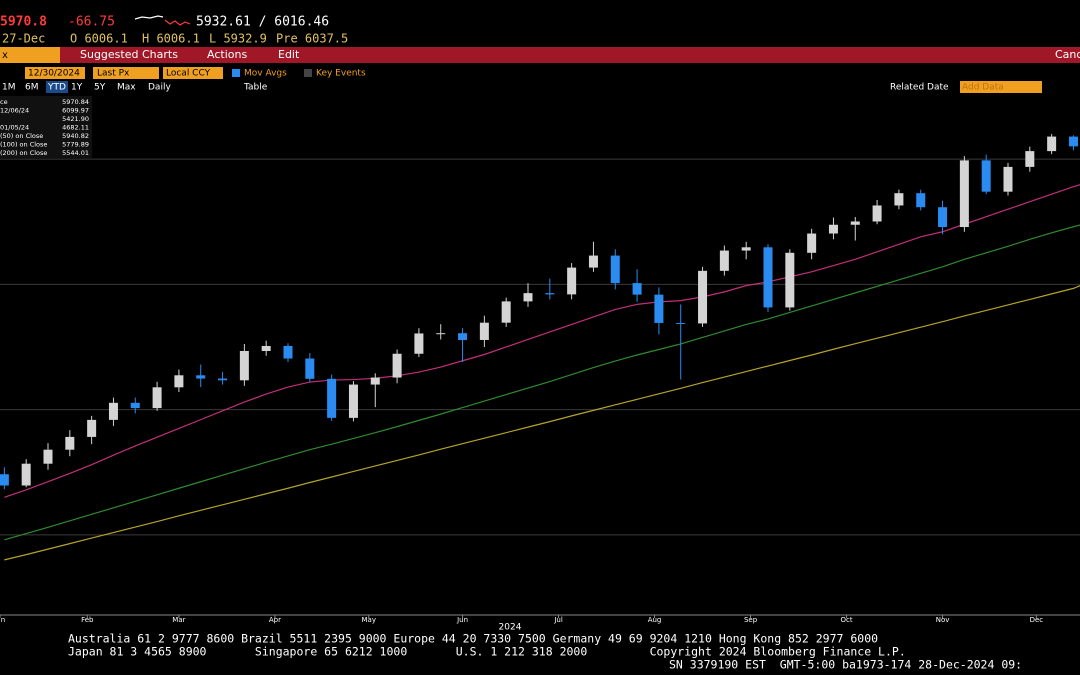  What do you see at coordinates (510, 628) in the screenshot?
I see `year-label: 2024` at bounding box center [510, 628].